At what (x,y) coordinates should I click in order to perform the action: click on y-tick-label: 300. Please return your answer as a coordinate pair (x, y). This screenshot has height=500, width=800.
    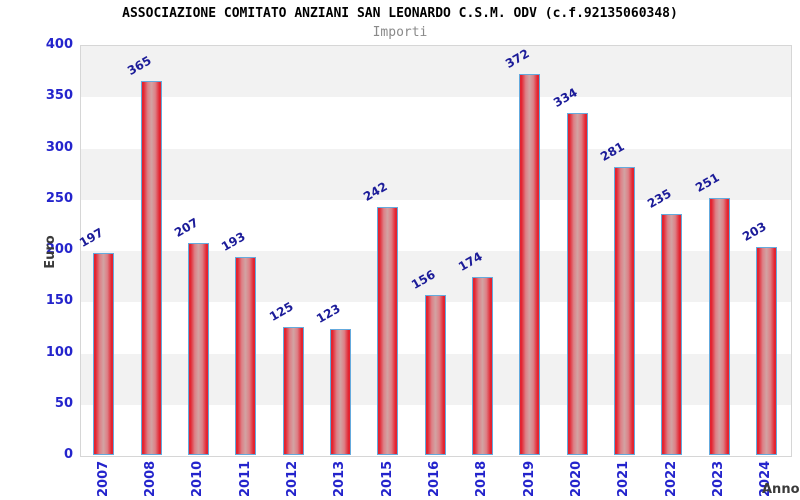
    Looking at the image, I should click on (59, 147).